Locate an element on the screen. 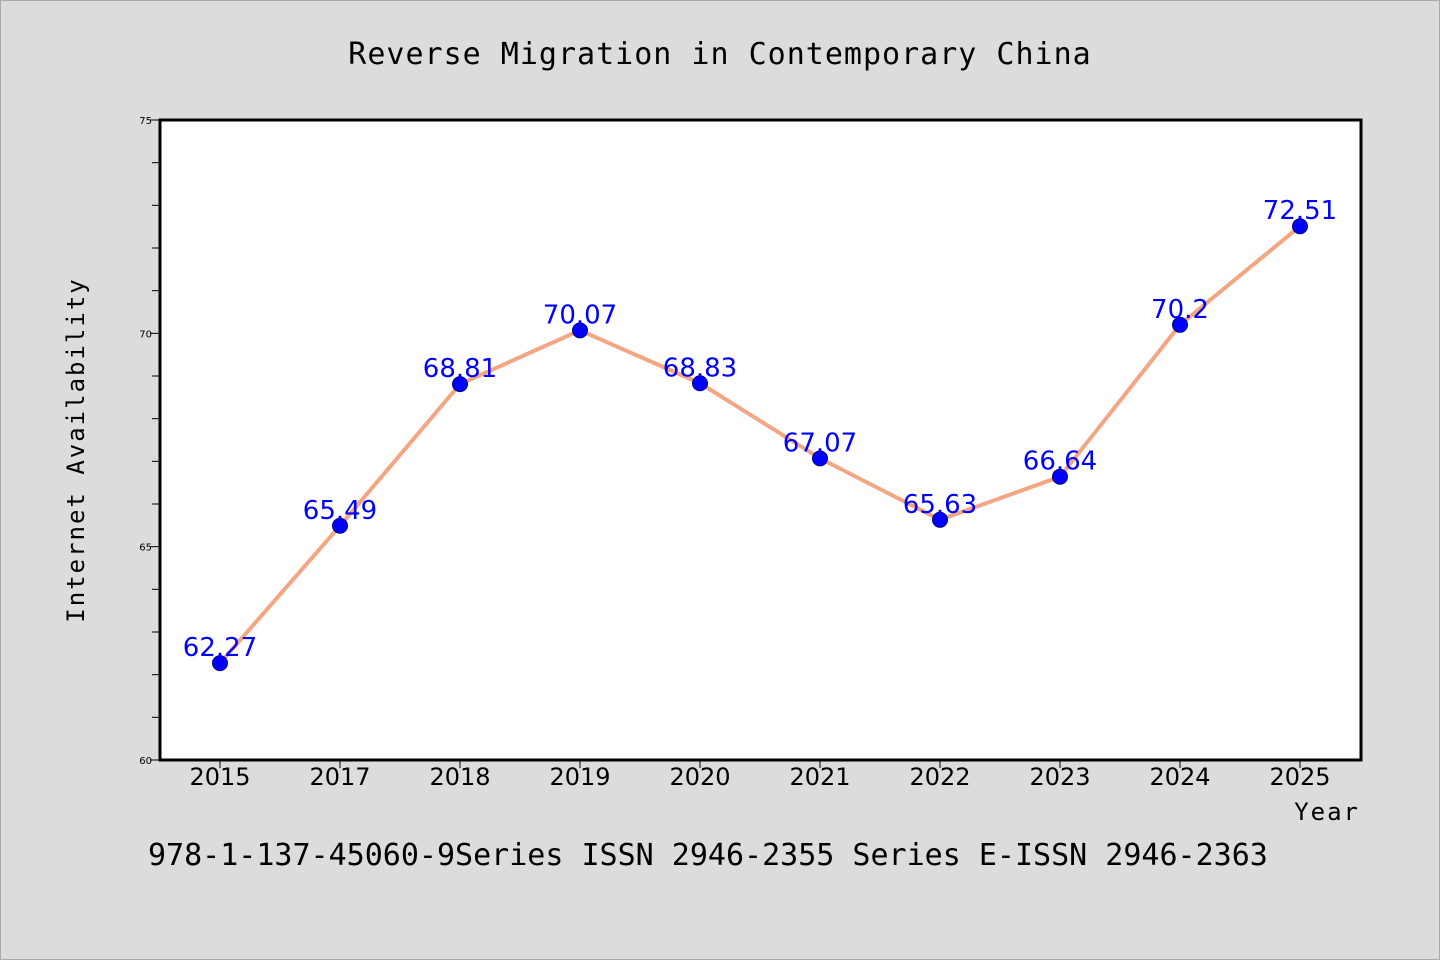  y-axis: 60 65 70 75 is located at coordinates (149, 441).